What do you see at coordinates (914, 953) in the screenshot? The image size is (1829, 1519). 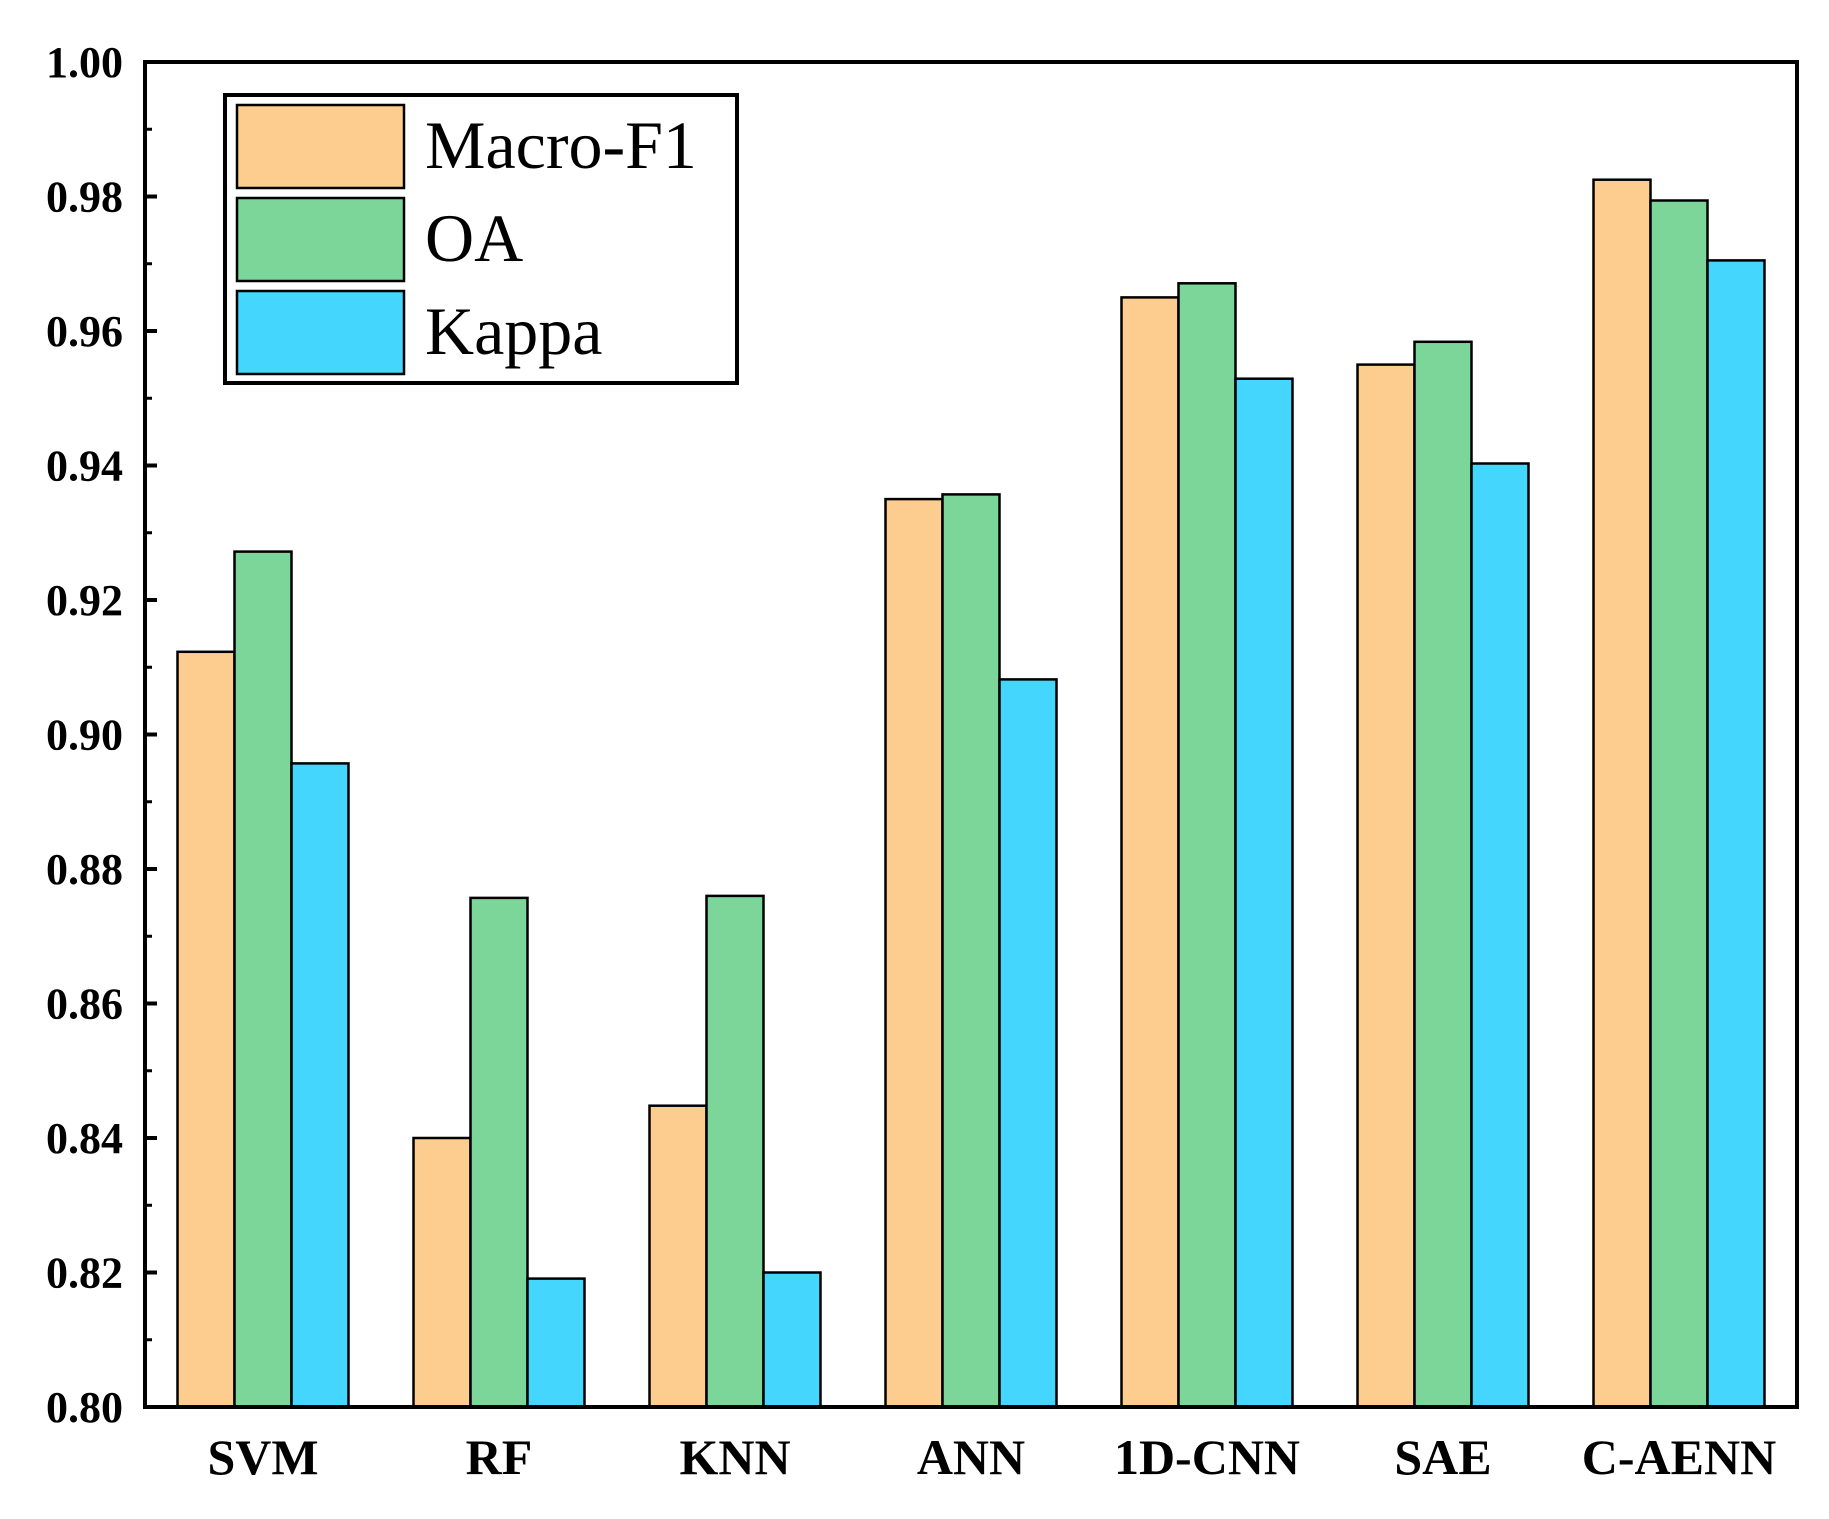 I see `bar-macro-f1-ann` at bounding box center [914, 953].